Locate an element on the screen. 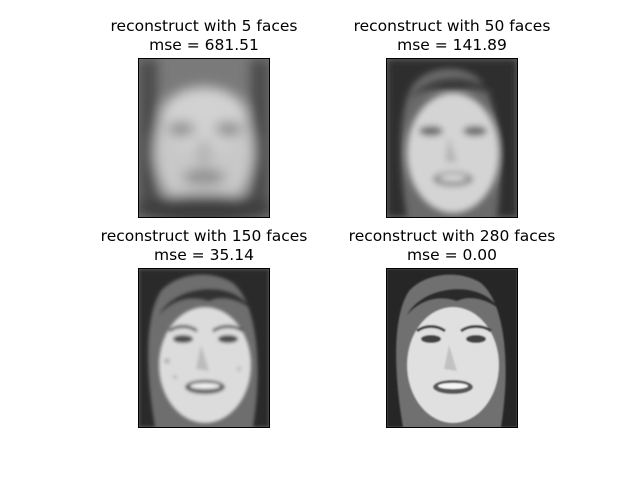 This screenshot has height=480, width=640. panel-title: reconstruct with 150 faces mse = 35.14 is located at coordinates (204, 246).